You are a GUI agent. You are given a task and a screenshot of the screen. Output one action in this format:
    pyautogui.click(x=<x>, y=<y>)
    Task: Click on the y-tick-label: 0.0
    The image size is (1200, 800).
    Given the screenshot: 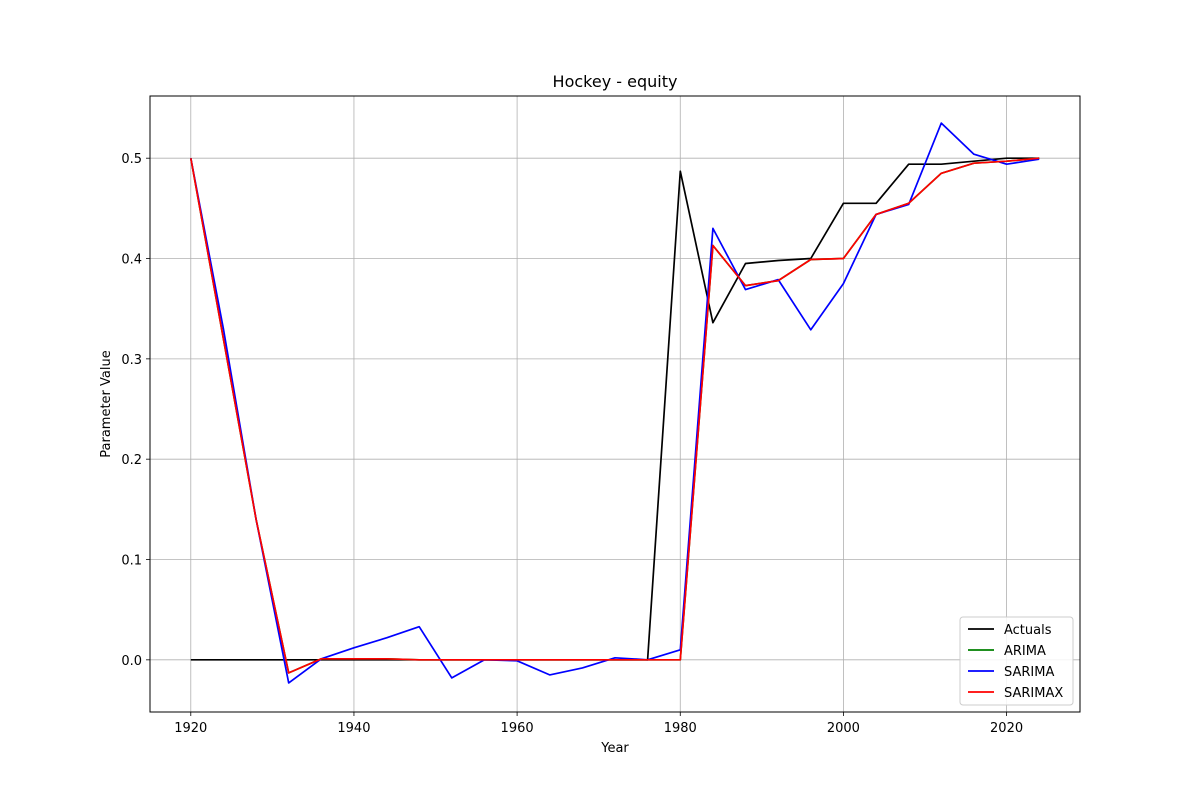 What is the action you would take?
    pyautogui.click(x=131, y=661)
    